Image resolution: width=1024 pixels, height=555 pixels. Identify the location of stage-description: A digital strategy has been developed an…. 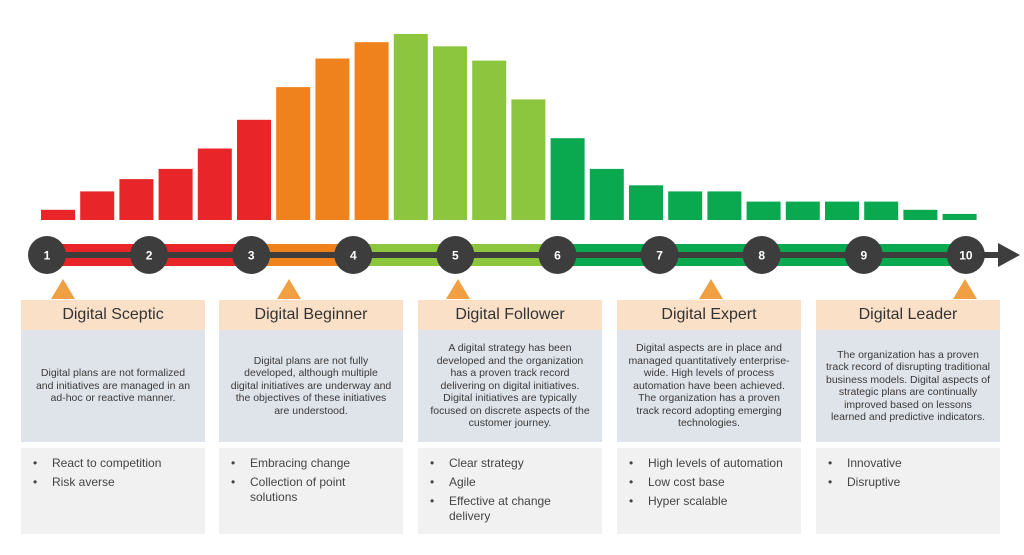
(510, 386).